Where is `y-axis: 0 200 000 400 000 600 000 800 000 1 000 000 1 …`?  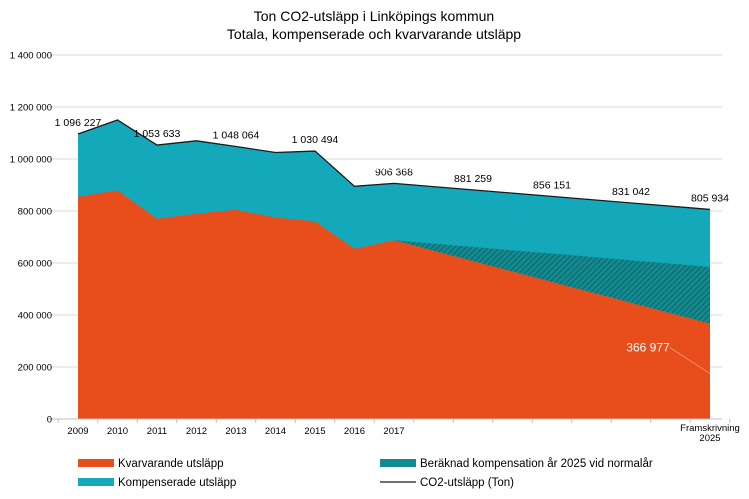
y-axis: 0 200 000 400 000 600 000 800 000 1 000 000 1 … is located at coordinates (31, 238).